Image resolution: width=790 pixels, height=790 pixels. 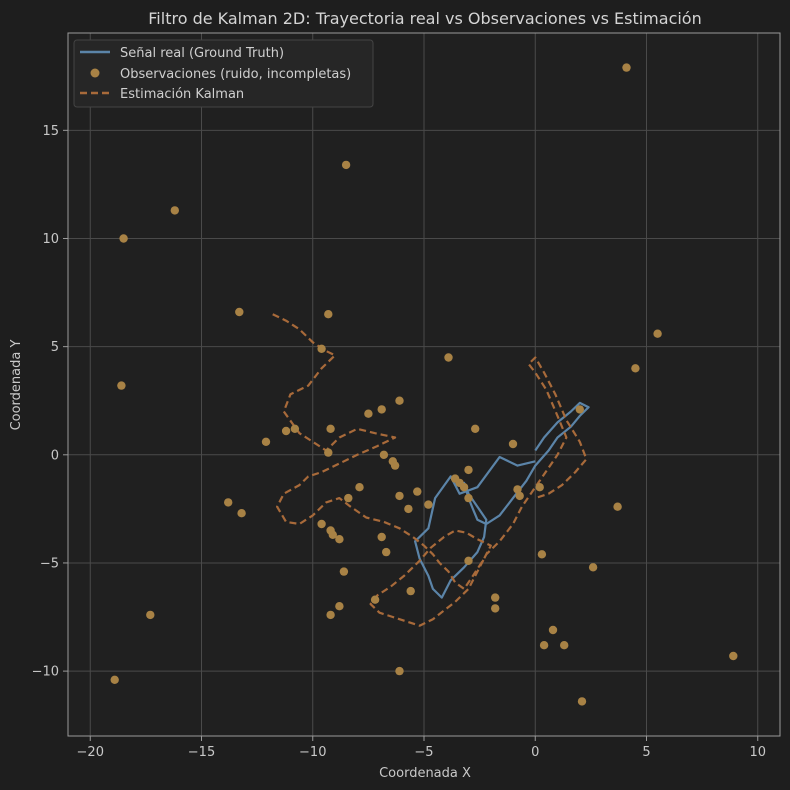 What do you see at coordinates (55, 455) in the screenshot?
I see `y-tick-label: 0` at bounding box center [55, 455].